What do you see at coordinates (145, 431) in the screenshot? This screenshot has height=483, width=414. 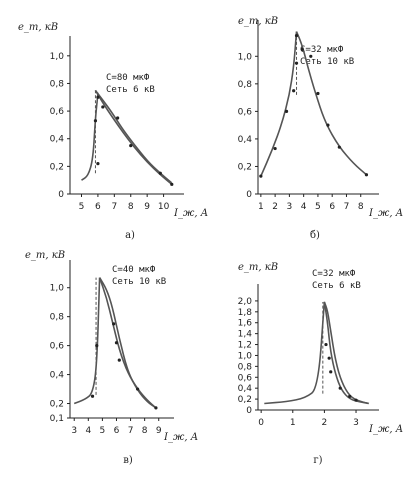 I see `panel-3-x-tick-label: 8` at bounding box center [145, 431].